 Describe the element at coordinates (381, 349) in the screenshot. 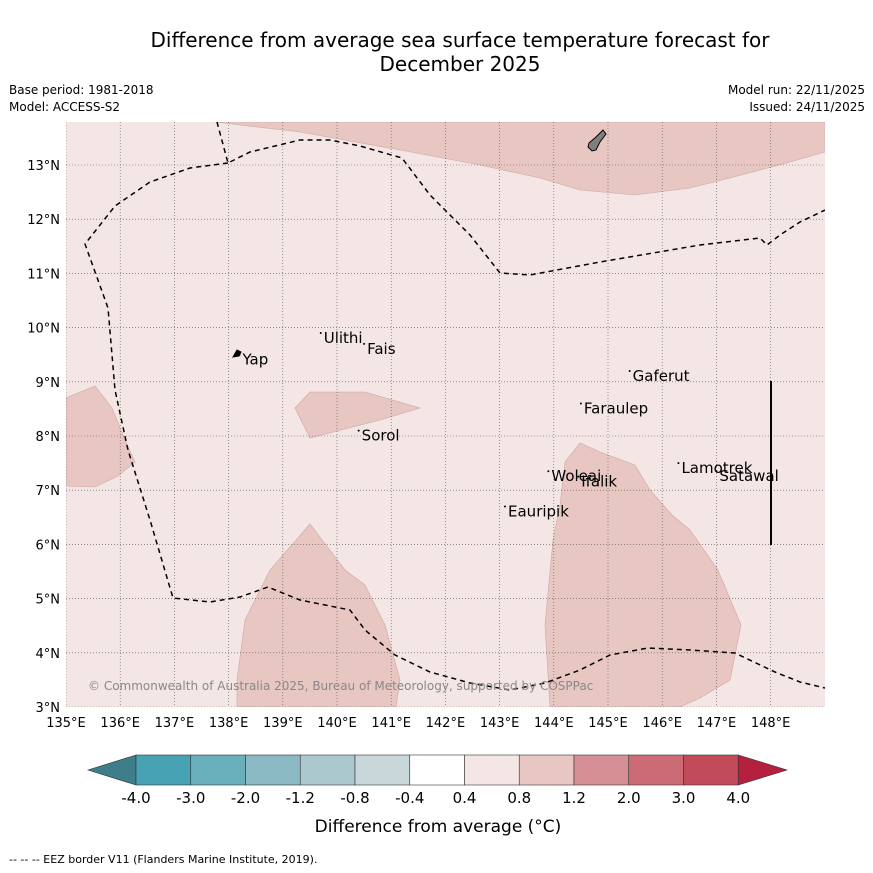

I see `place-label-fais: Fais` at that location.